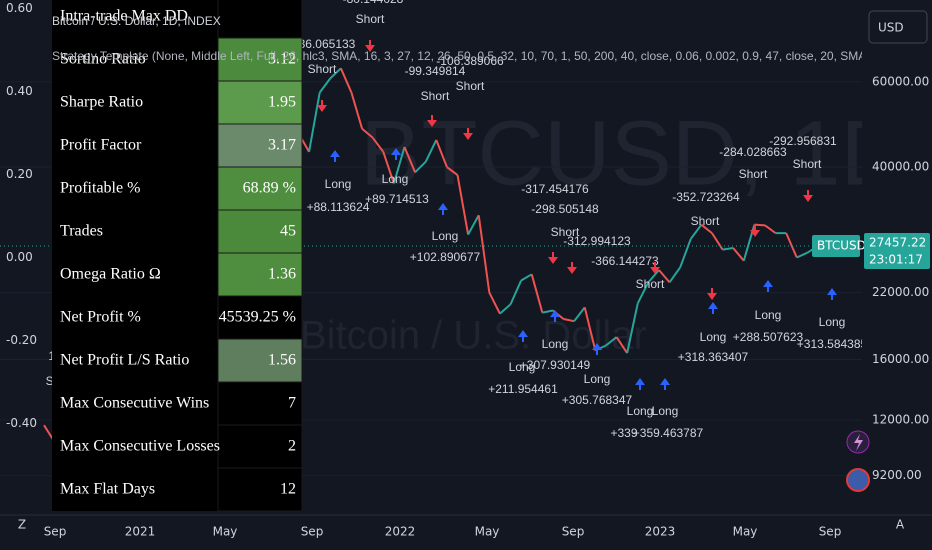 The image size is (932, 550). I want to click on left-tick-label: 0.00, so click(19, 257).